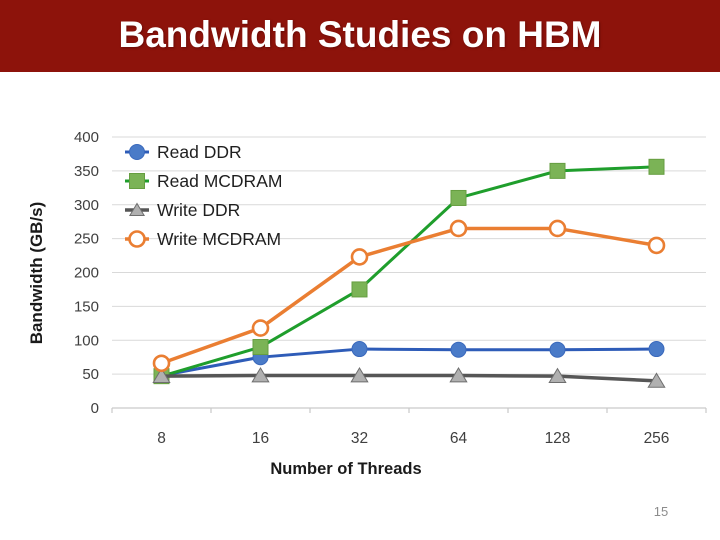 Image resolution: width=720 pixels, height=540 pixels. Describe the element at coordinates (409, 362) in the screenshot. I see `series-line-read-ddr` at that location.